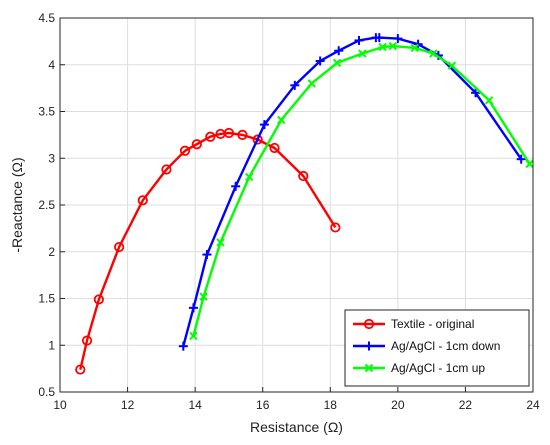 This screenshot has height=445, width=550. I want to click on legend-label: Textile - original, so click(432, 324).